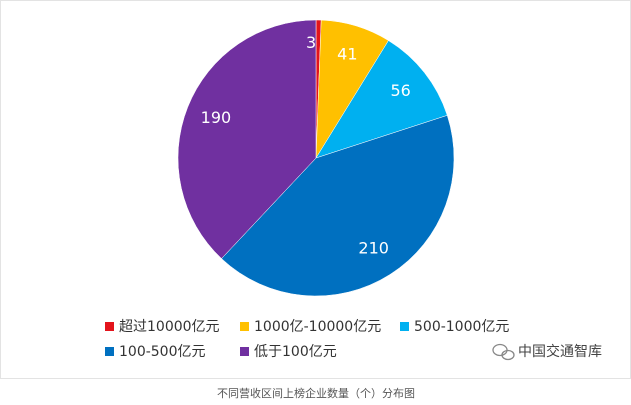 The width and height of the screenshot is (631, 405). Describe the element at coordinates (169, 327) in the screenshot. I see `legend-label: 超过10000亿元` at that location.